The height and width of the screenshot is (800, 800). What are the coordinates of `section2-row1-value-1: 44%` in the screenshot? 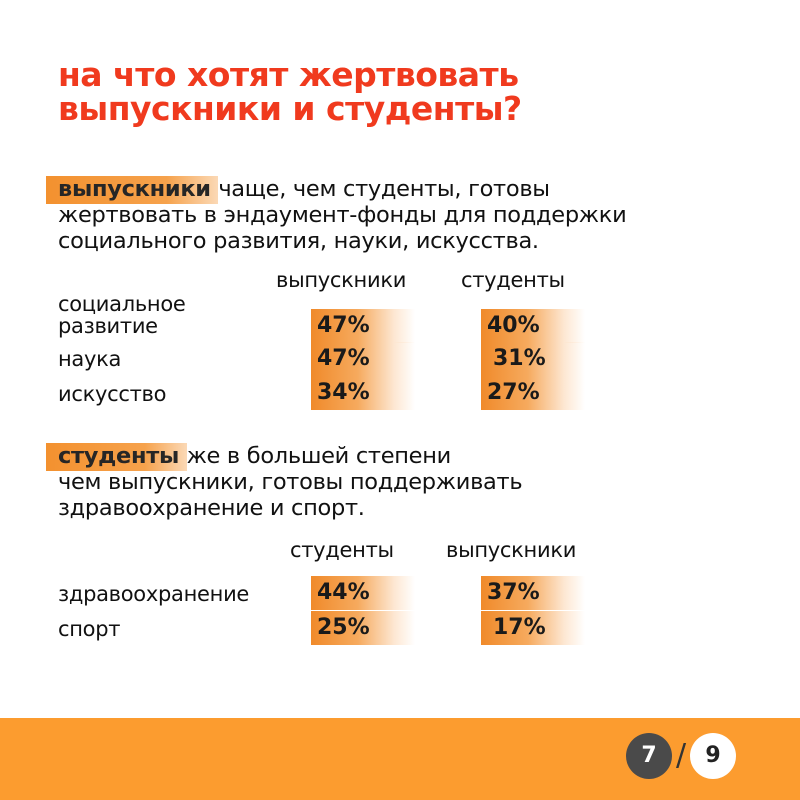 It's located at (363, 593).